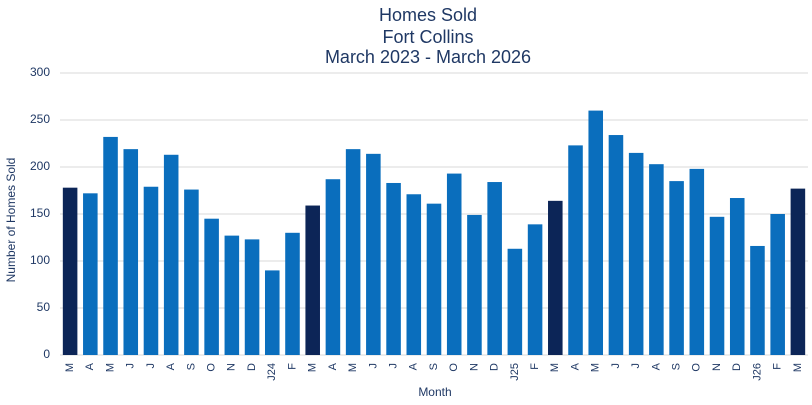  I want to click on x-axis-title: Month, so click(434, 392).